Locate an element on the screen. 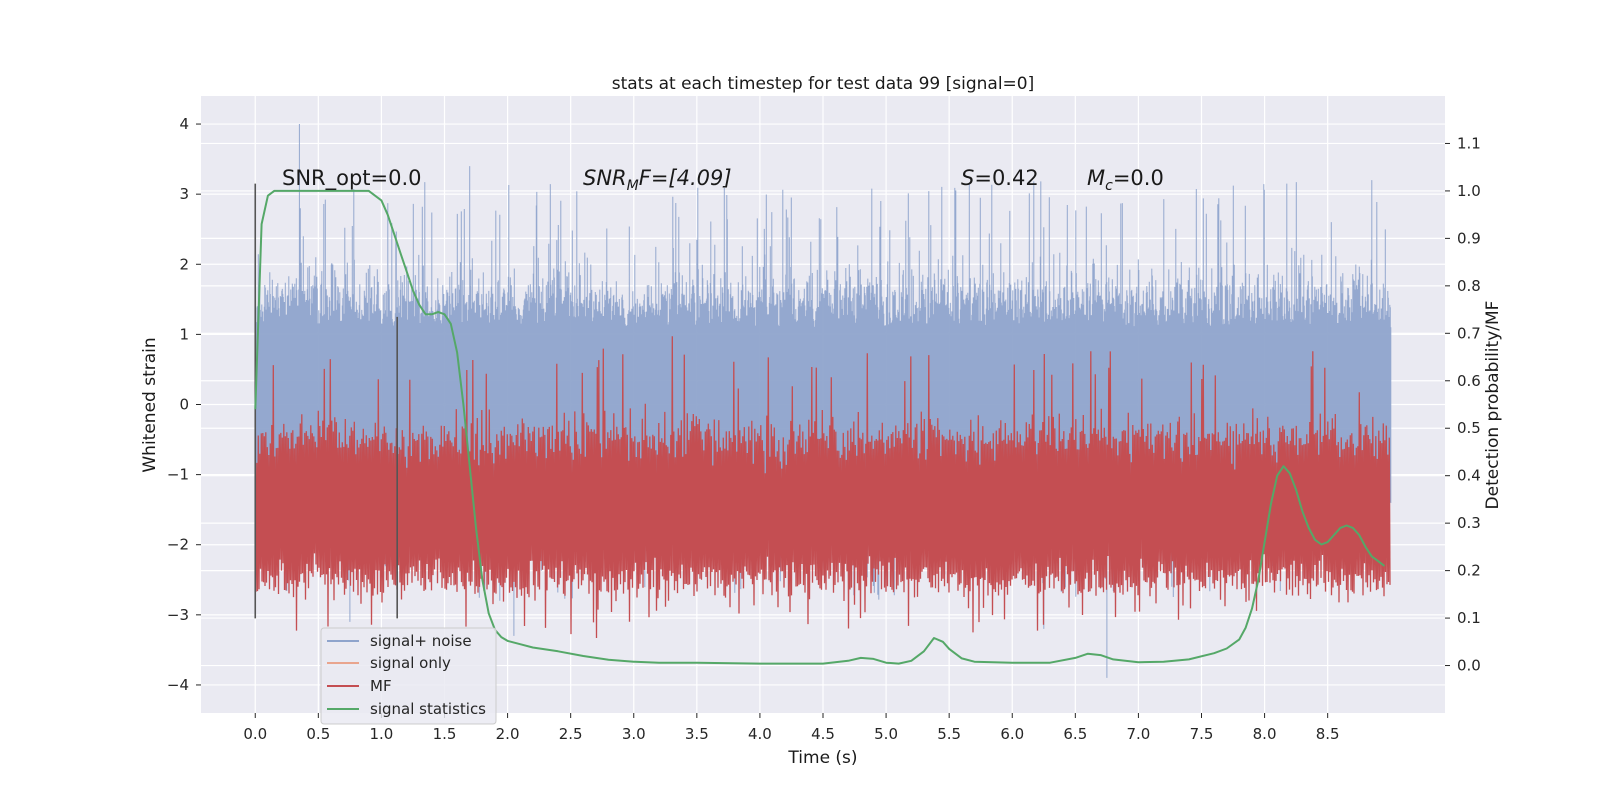  x-tick-label-14: 7.0 is located at coordinates (1138, 734).